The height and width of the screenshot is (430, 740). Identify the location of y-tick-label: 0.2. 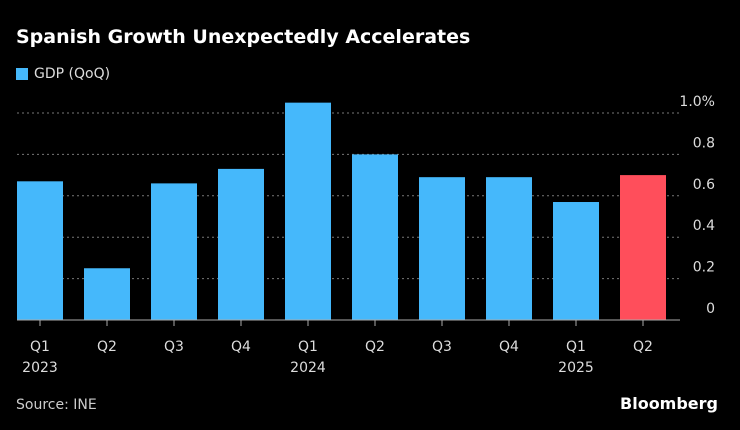
(704, 268).